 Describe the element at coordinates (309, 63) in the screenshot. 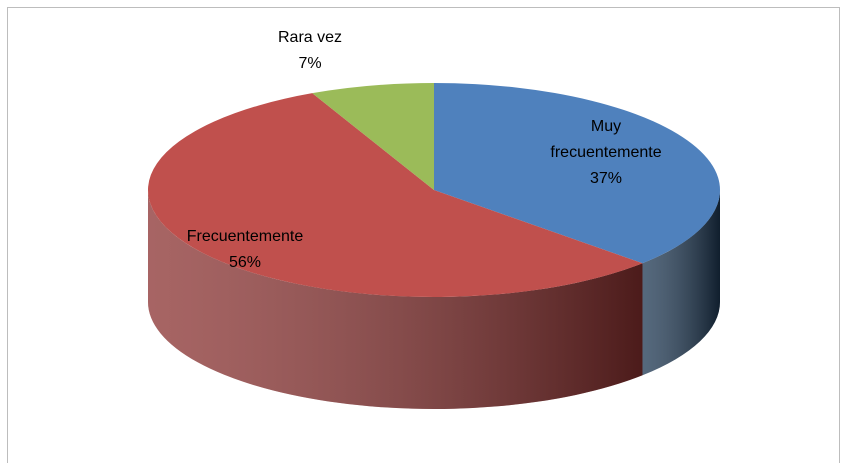

I see `slice-value-label: 7%` at that location.